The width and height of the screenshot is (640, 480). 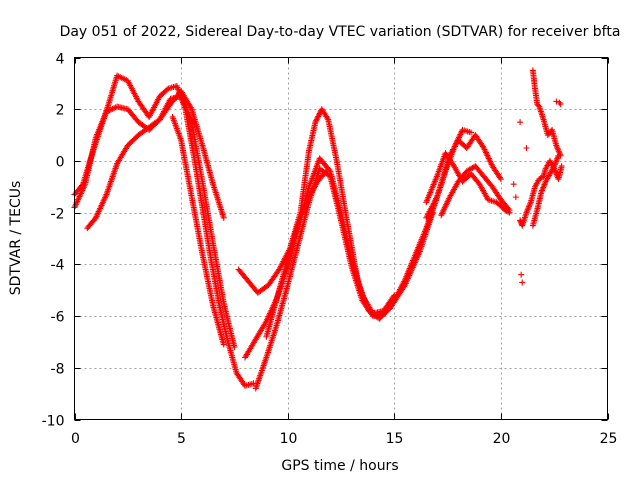 What do you see at coordinates (181, 439) in the screenshot?
I see `x-tick-label: 5` at bounding box center [181, 439].